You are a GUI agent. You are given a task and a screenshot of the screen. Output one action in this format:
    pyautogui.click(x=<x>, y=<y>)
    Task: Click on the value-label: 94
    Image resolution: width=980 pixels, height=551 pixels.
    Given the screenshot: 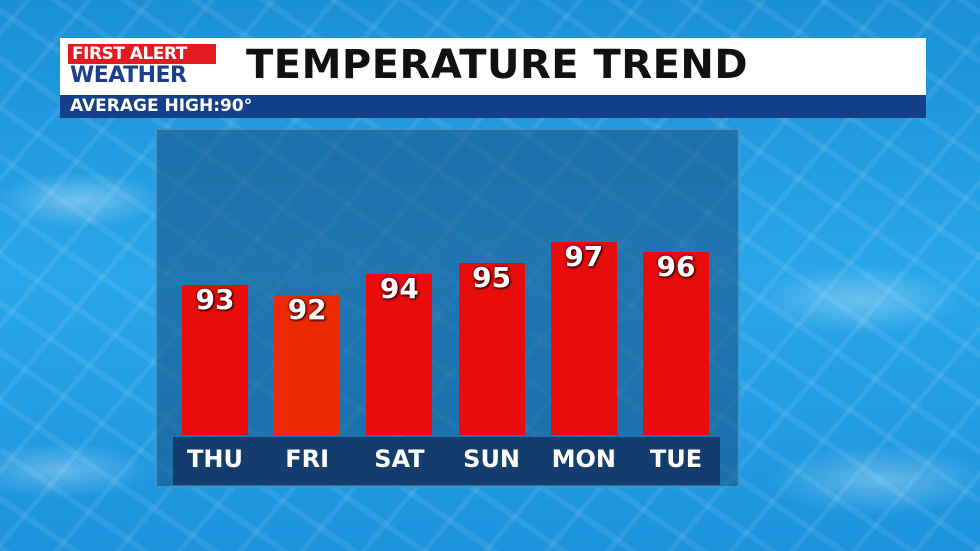 What is the action you would take?
    pyautogui.click(x=399, y=288)
    